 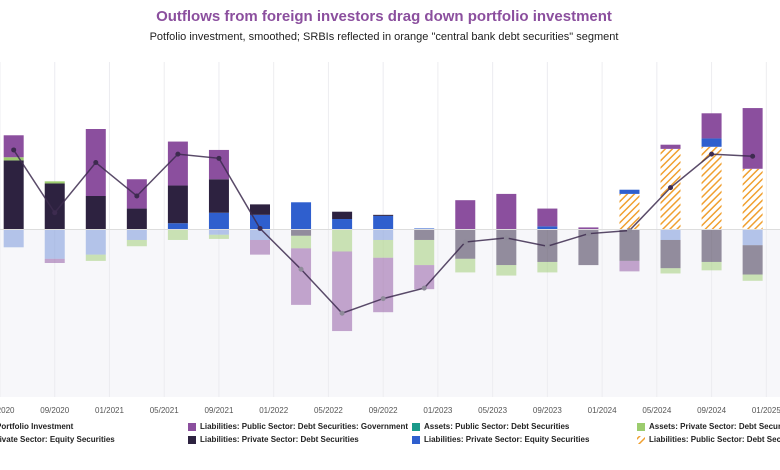 What do you see at coordinates (714, 426) in the screenshot?
I see `legend-label: Assets: Private Sector: Debt Securities` at bounding box center [714, 426].